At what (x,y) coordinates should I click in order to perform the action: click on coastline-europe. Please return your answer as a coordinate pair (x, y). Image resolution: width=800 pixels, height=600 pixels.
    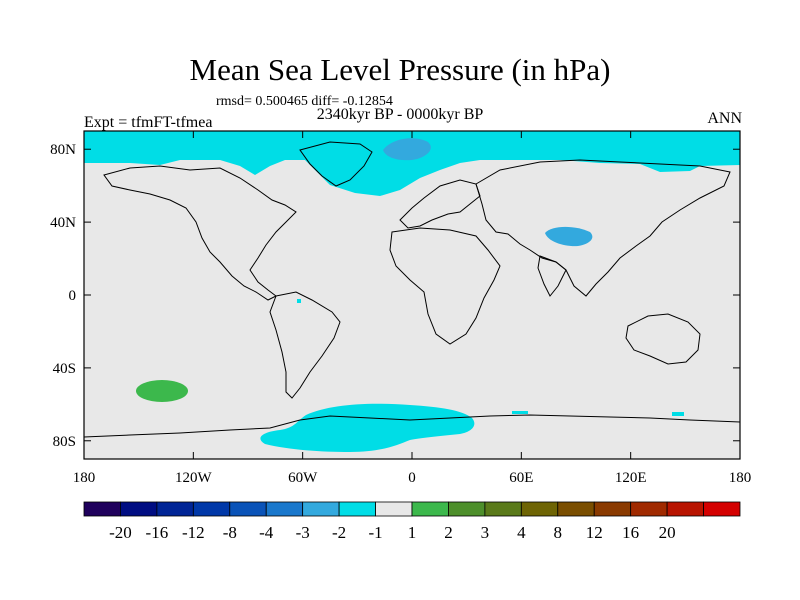
    Looking at the image, I should click on (440, 204).